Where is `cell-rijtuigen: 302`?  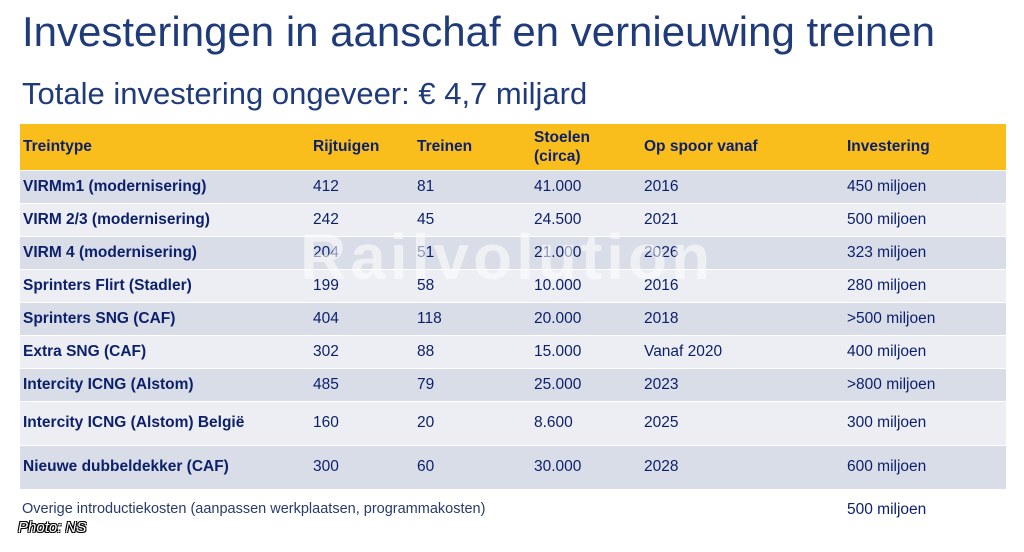
cell-rijtuigen: 302 is located at coordinates (326, 351).